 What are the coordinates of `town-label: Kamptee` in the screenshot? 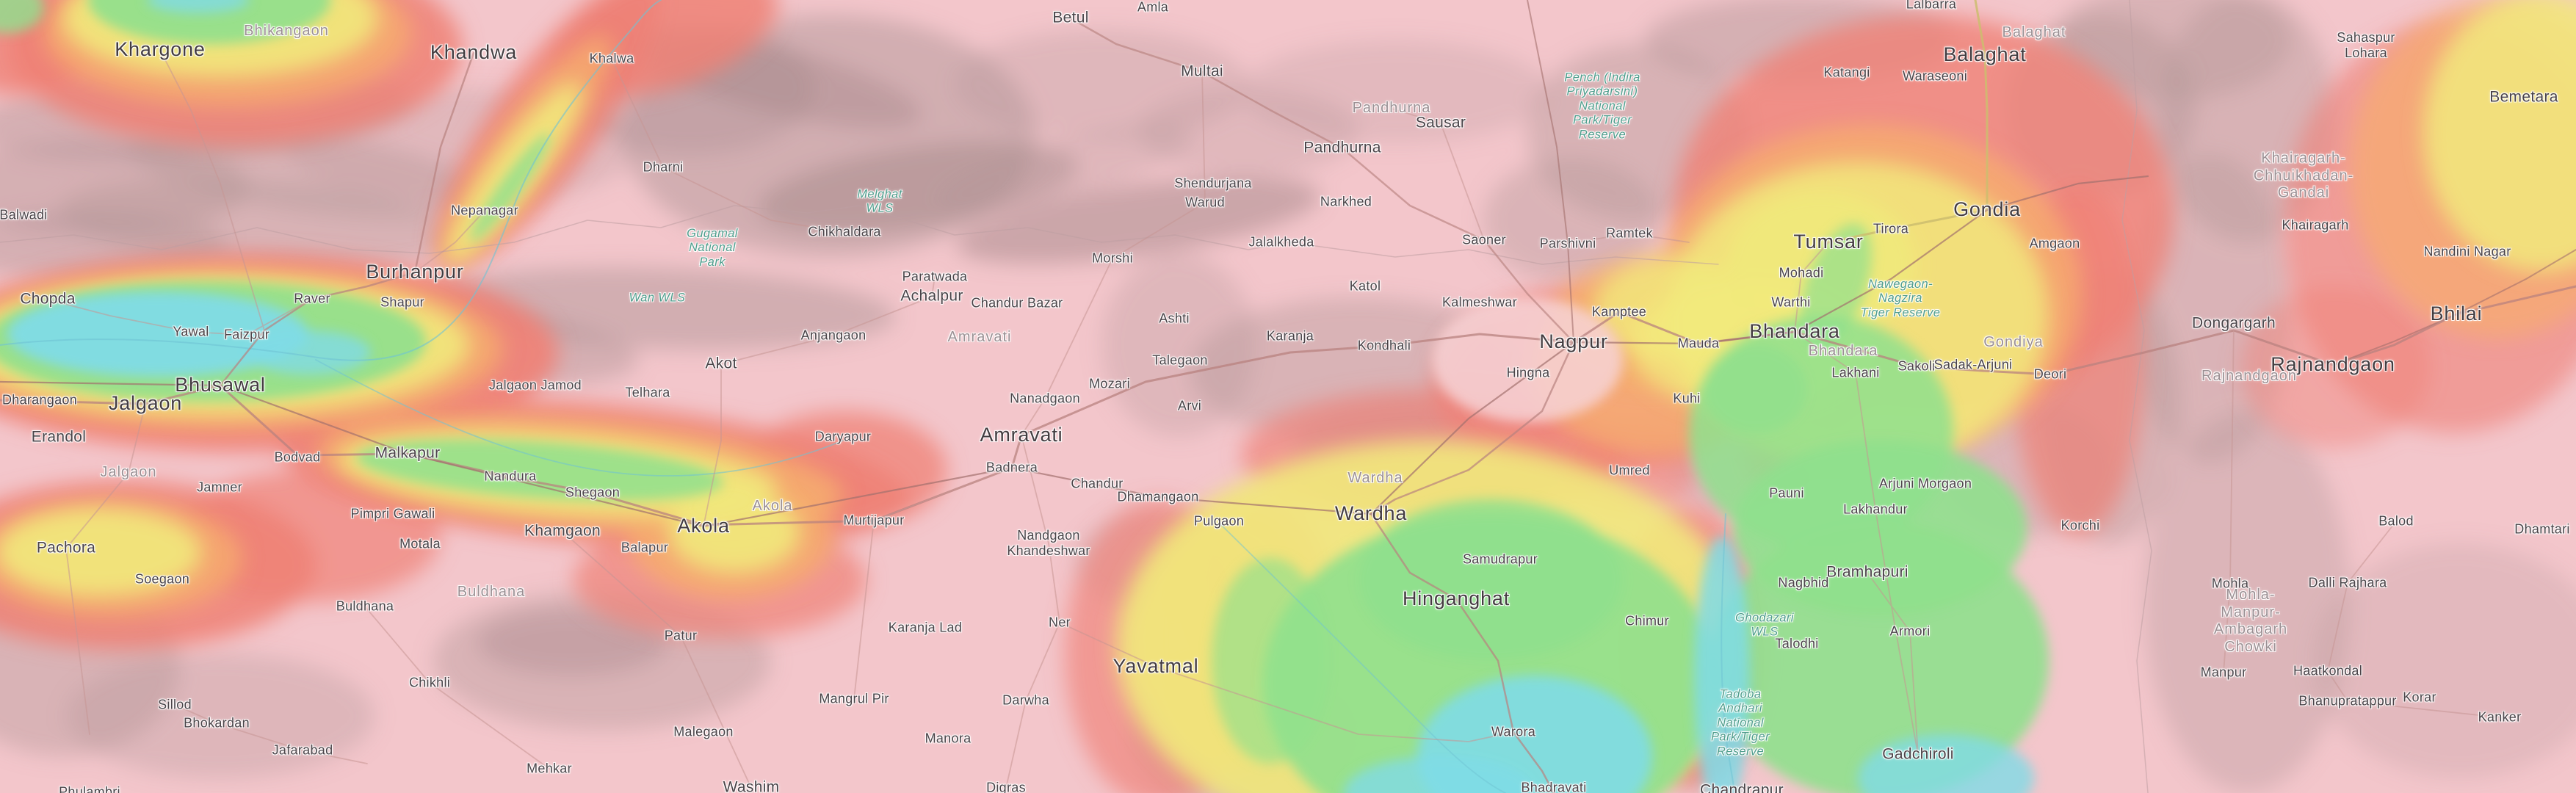 It's located at (1619, 311).